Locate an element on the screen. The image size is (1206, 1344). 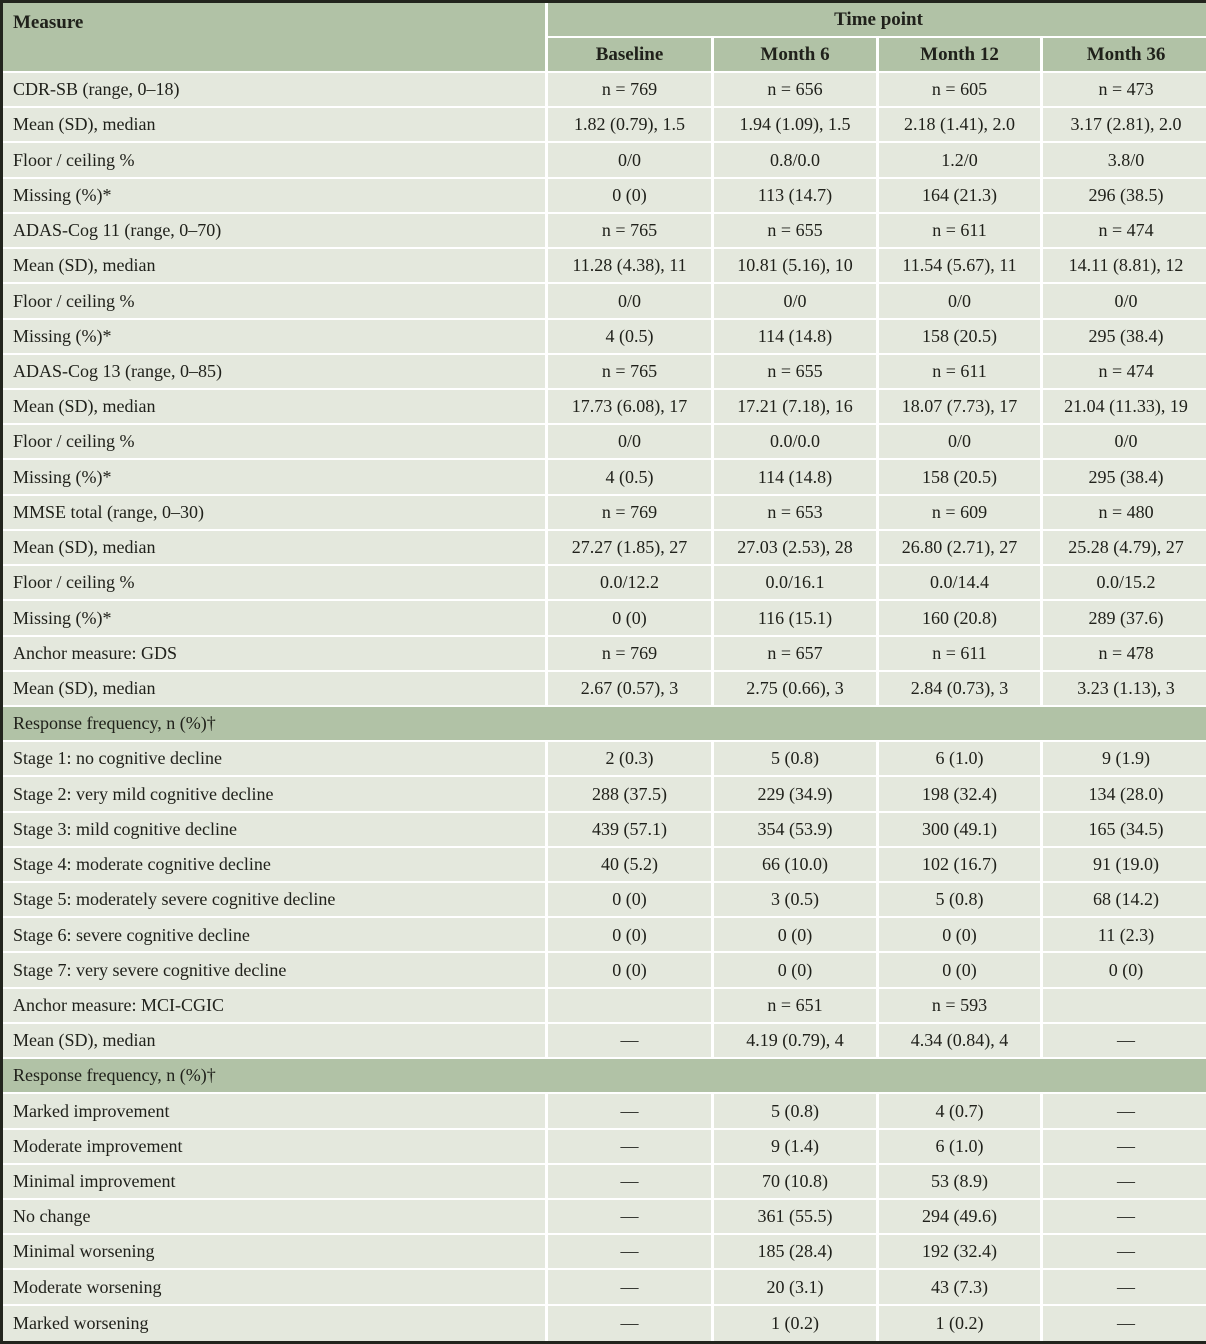
value-cell: 11.54 (5.67), 11 is located at coordinates (961, 267).